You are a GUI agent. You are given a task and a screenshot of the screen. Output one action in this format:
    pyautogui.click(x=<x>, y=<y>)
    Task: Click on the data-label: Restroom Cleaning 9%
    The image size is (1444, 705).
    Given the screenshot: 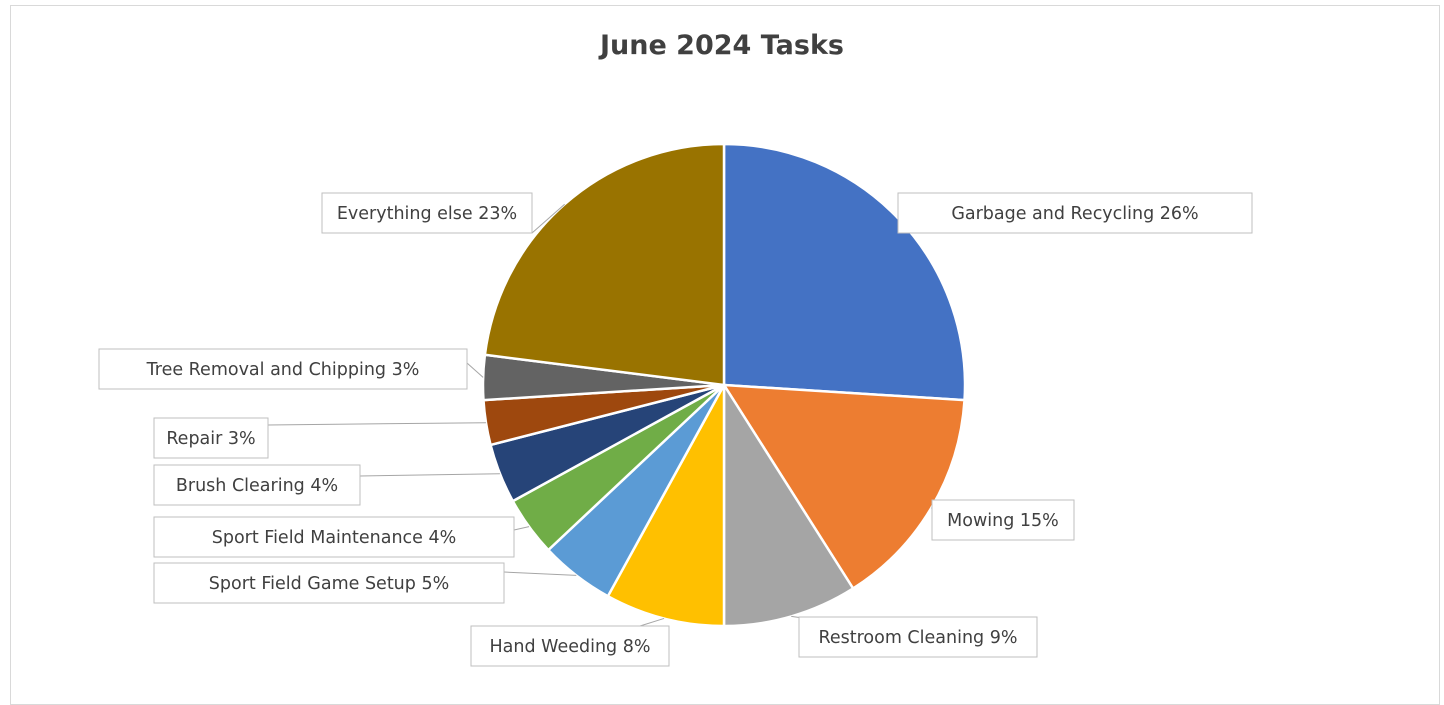 What is the action you would take?
    pyautogui.click(x=917, y=638)
    